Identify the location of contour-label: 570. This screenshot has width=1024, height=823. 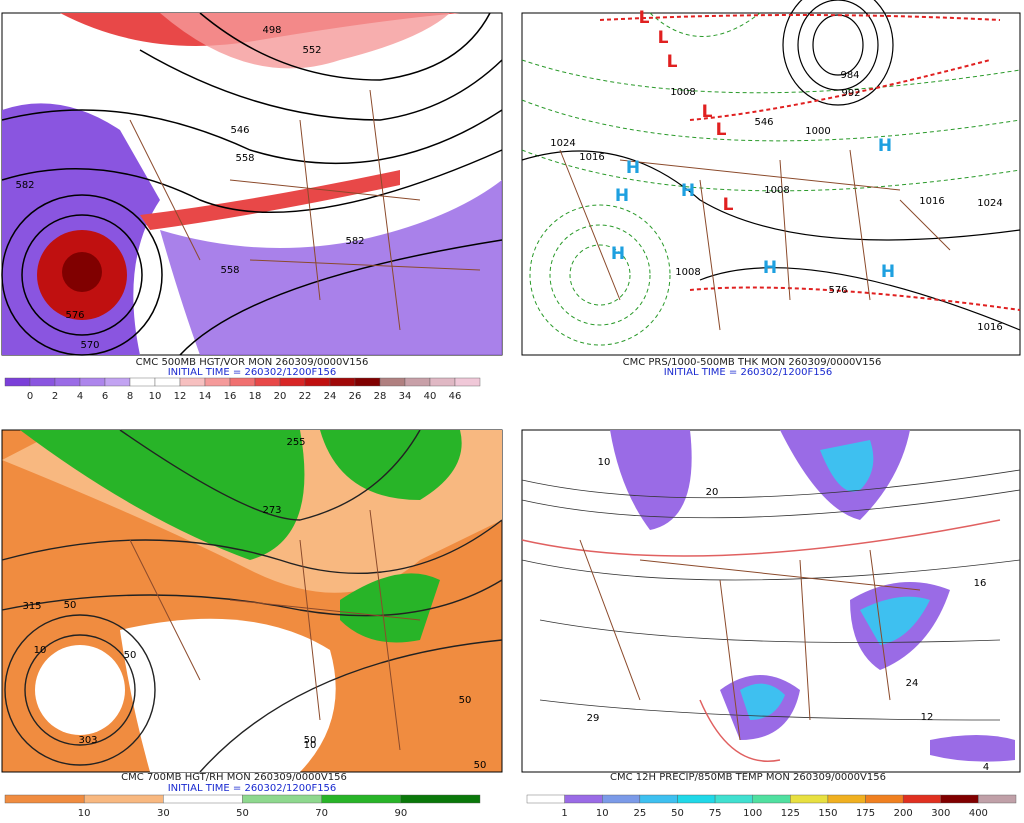
(89, 345).